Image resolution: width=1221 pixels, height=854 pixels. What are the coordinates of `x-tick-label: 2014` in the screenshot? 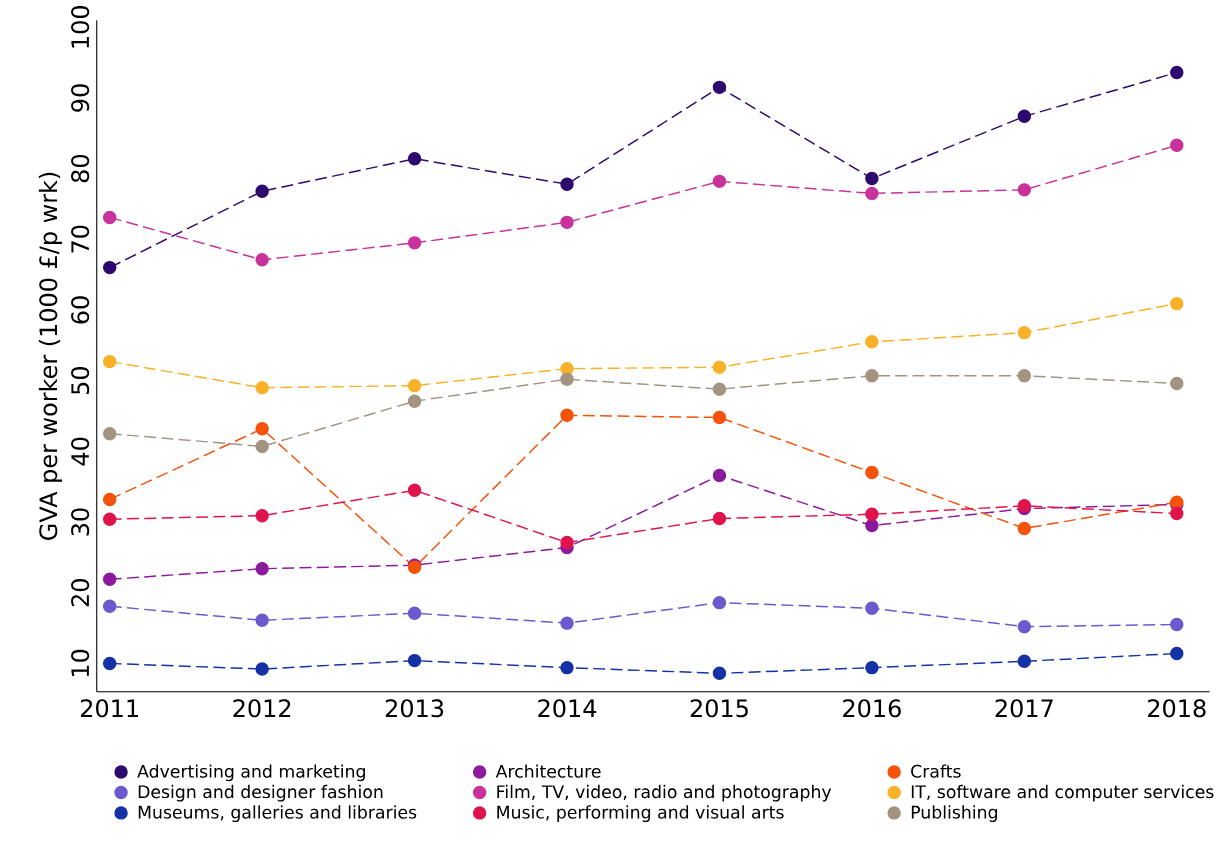 It's located at (567, 708).